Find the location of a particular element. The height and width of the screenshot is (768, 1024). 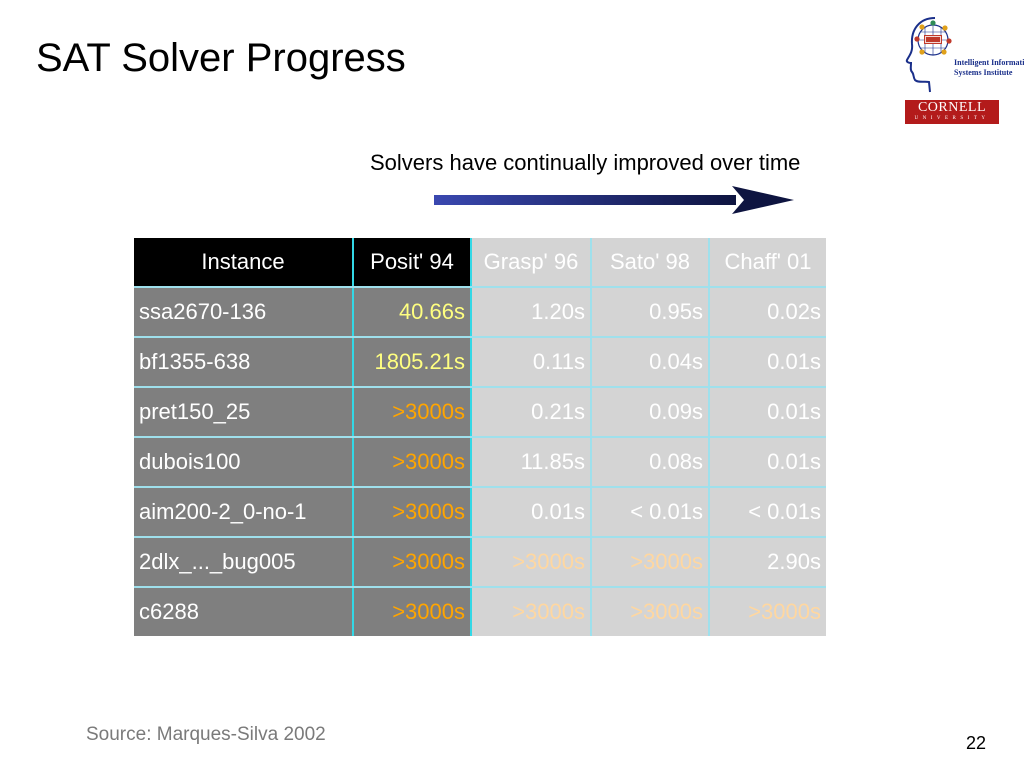

table-row: c6288 >3000s >3000s >3000s >3000s is located at coordinates (480, 611).